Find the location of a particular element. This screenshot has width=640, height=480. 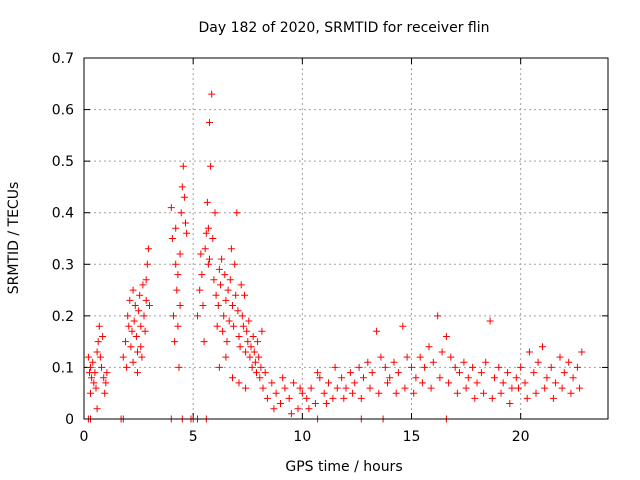

x-tick-label: 0 is located at coordinates (84, 437).